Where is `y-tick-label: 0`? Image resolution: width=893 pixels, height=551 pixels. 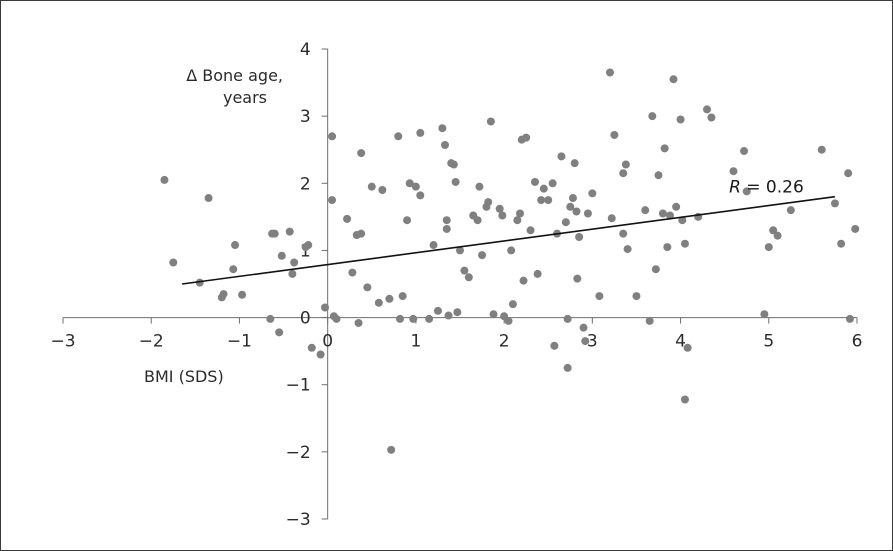
y-tick-label: 0 is located at coordinates (305, 319).